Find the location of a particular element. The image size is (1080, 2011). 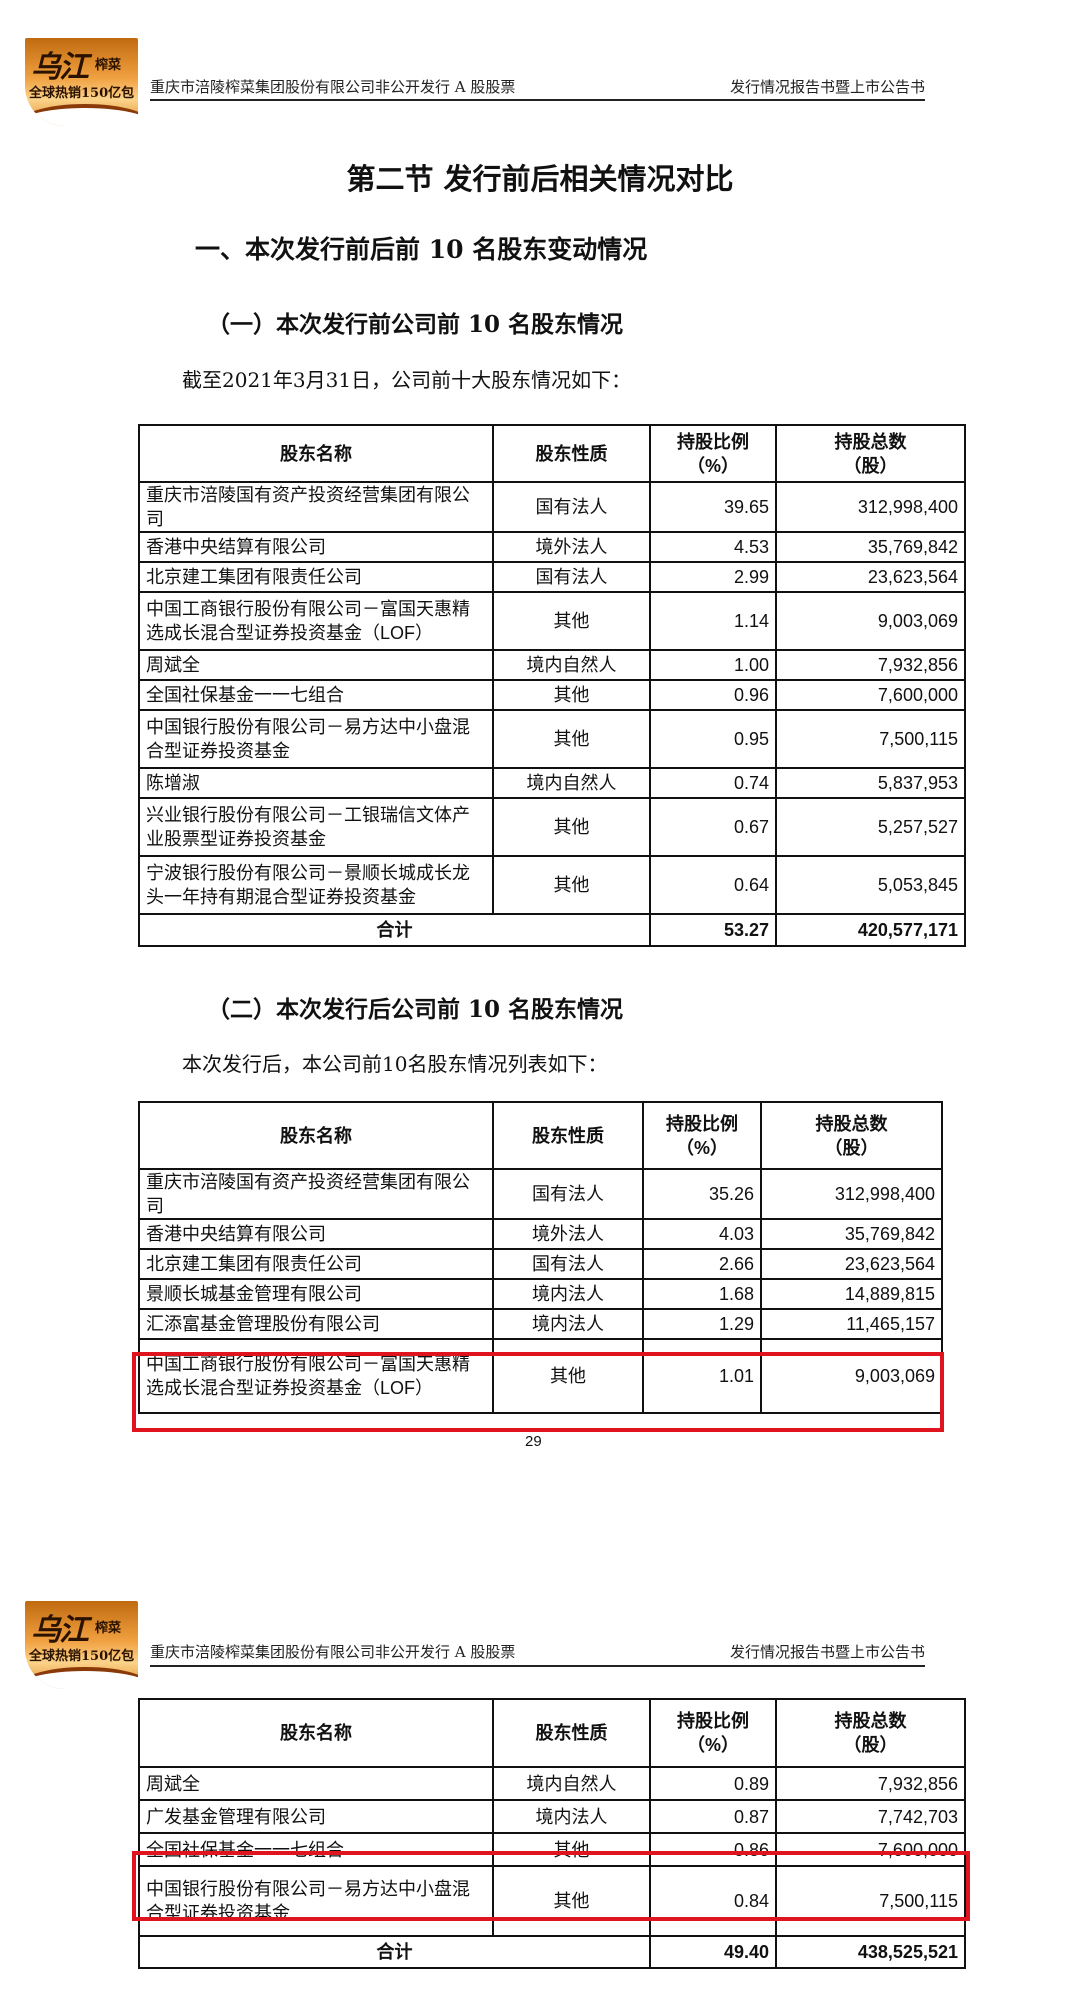

table-row: 重庆市涪陵国有资产投资经营集团有限公司 国有法人 35.26 312,998,400 is located at coordinates (540, 1194).